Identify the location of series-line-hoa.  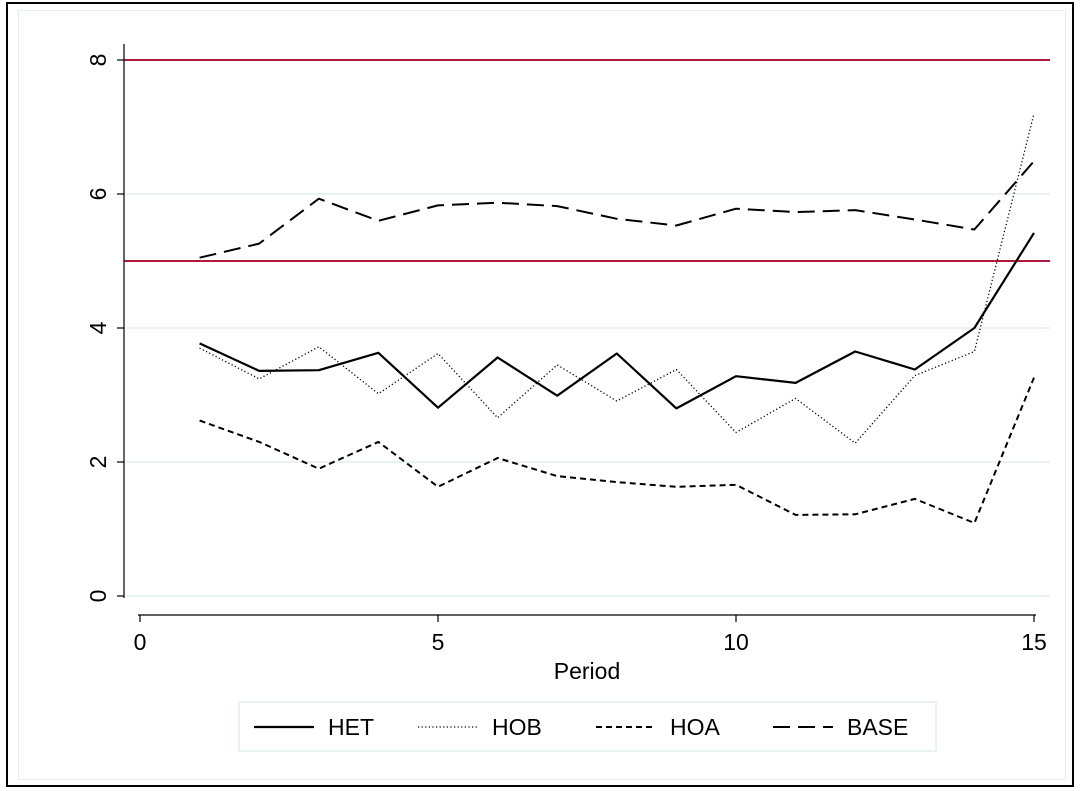
(617, 450).